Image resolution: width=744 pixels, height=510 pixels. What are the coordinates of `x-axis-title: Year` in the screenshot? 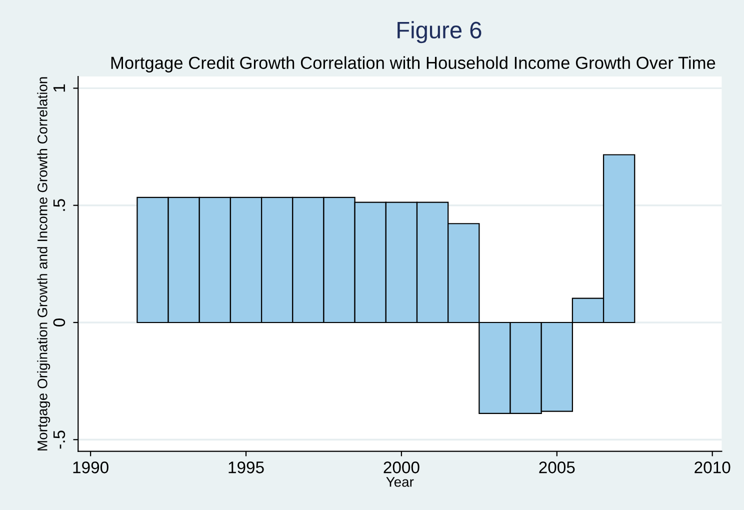 It's located at (400, 482).